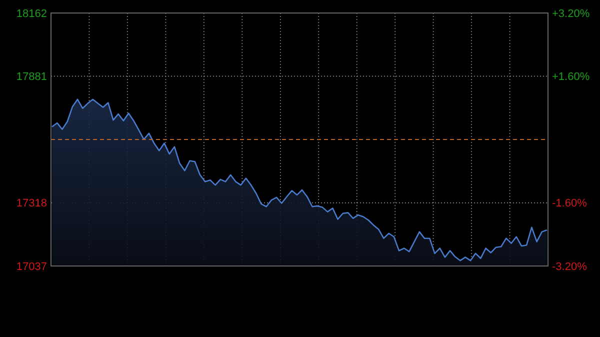 The width and height of the screenshot is (600, 337). Describe the element at coordinates (31, 266) in the screenshot. I see `y-tick-label: 17037` at that location.